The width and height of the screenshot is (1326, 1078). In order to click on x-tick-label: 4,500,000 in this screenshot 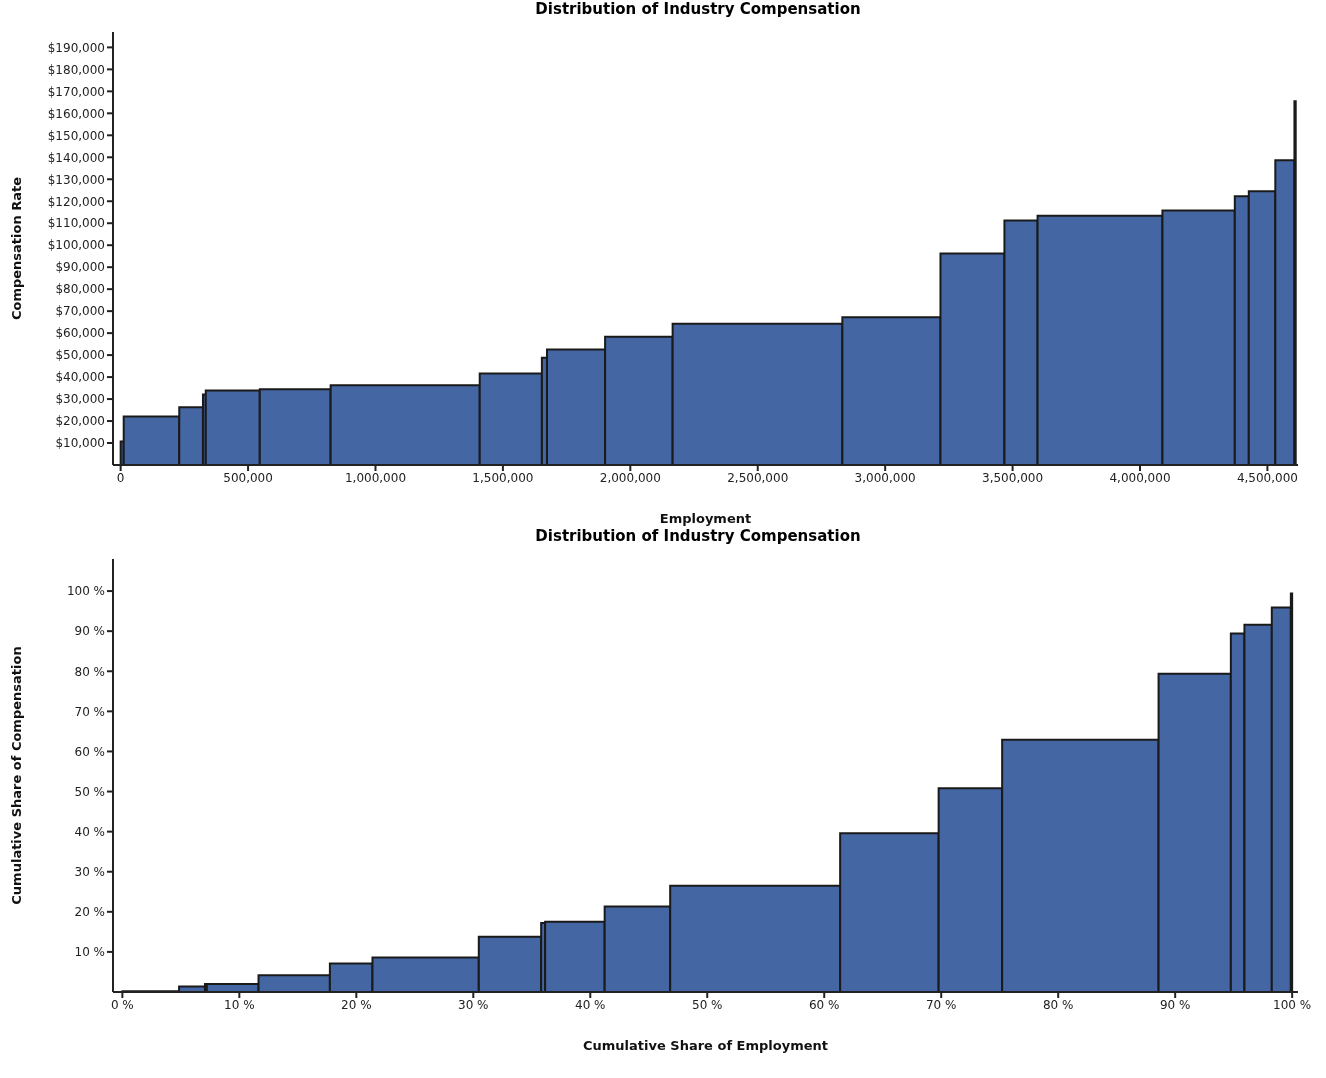, I will do `click(1267, 477)`.